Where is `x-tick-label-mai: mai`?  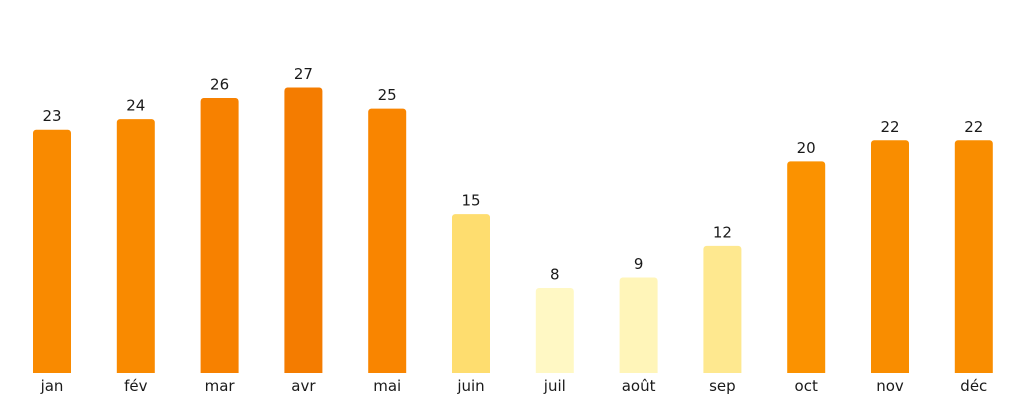
x-tick-label-mai: mai is located at coordinates (387, 386).